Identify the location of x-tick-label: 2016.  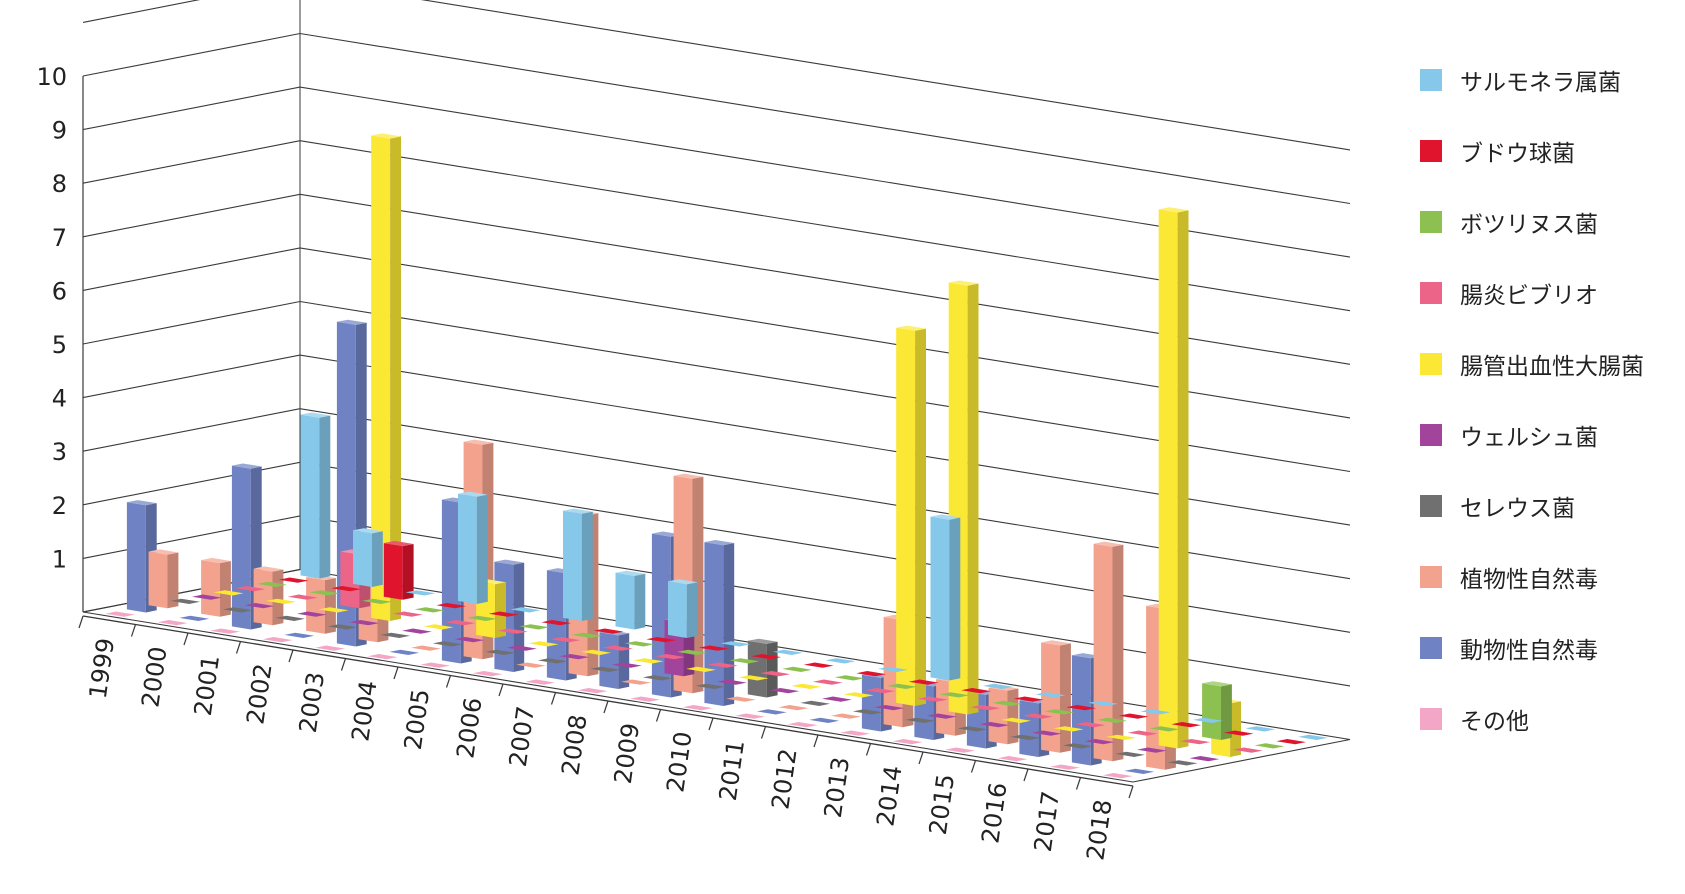
(994, 813).